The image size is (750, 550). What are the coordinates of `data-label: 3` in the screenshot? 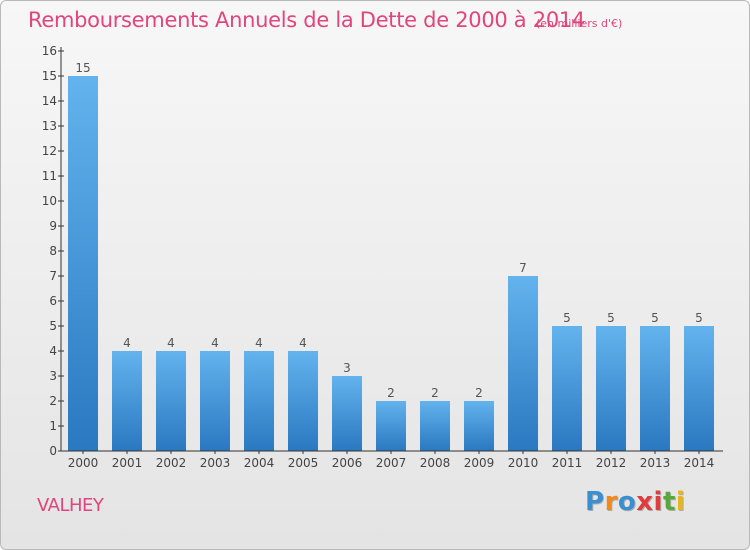 It's located at (347, 368).